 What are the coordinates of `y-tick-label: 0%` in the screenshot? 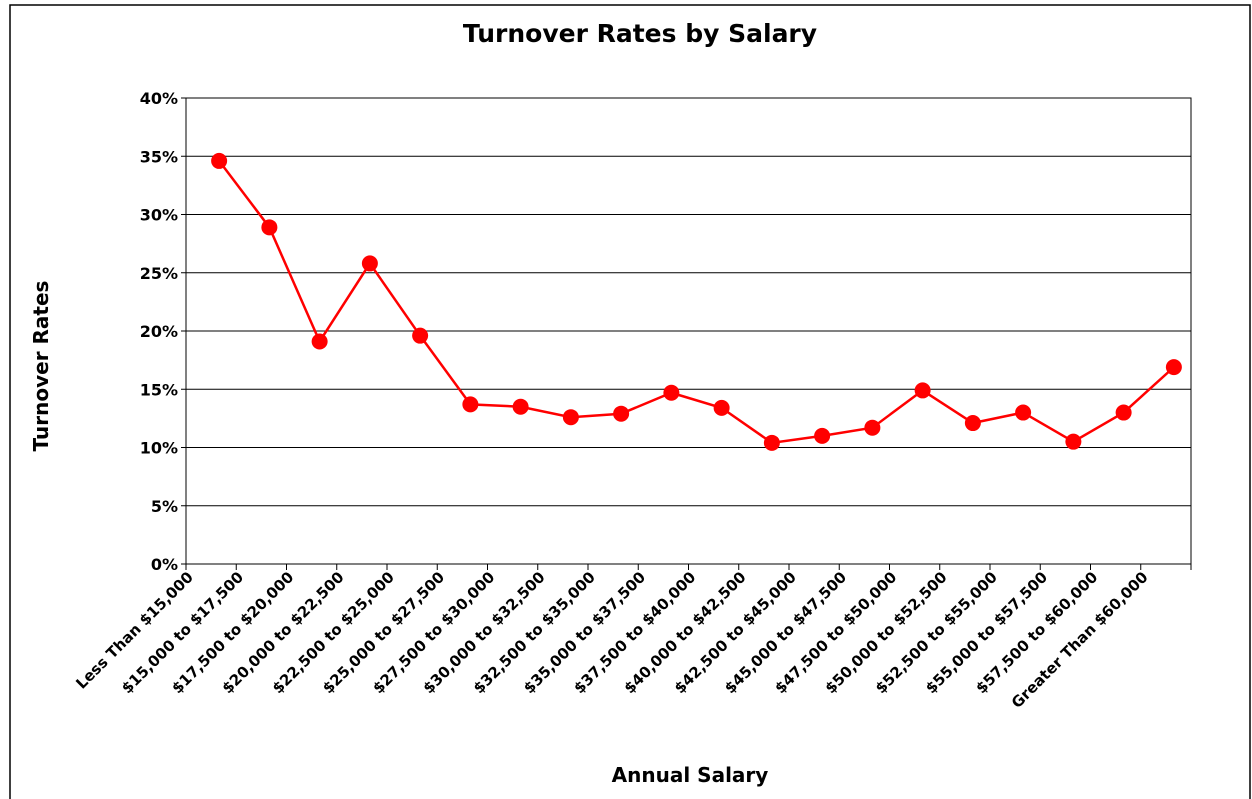 It's located at (164, 564).